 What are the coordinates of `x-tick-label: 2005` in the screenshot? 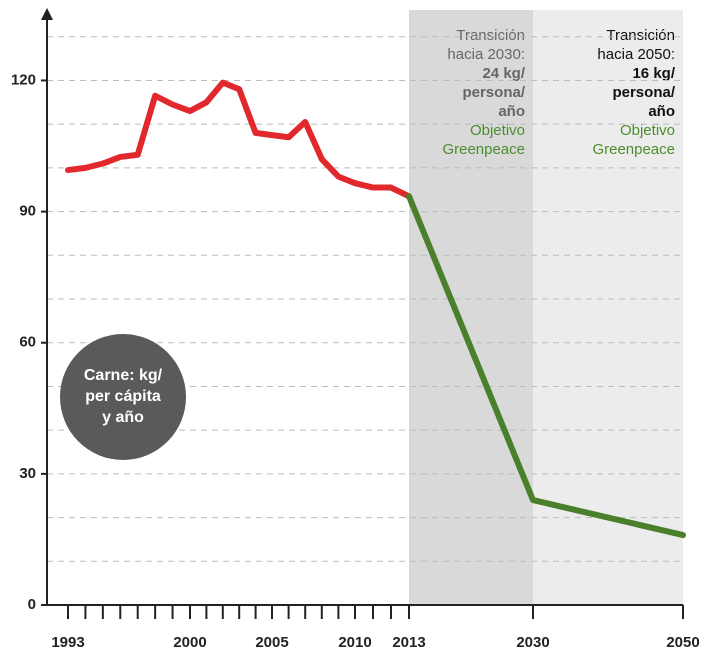 It's located at (271, 642).